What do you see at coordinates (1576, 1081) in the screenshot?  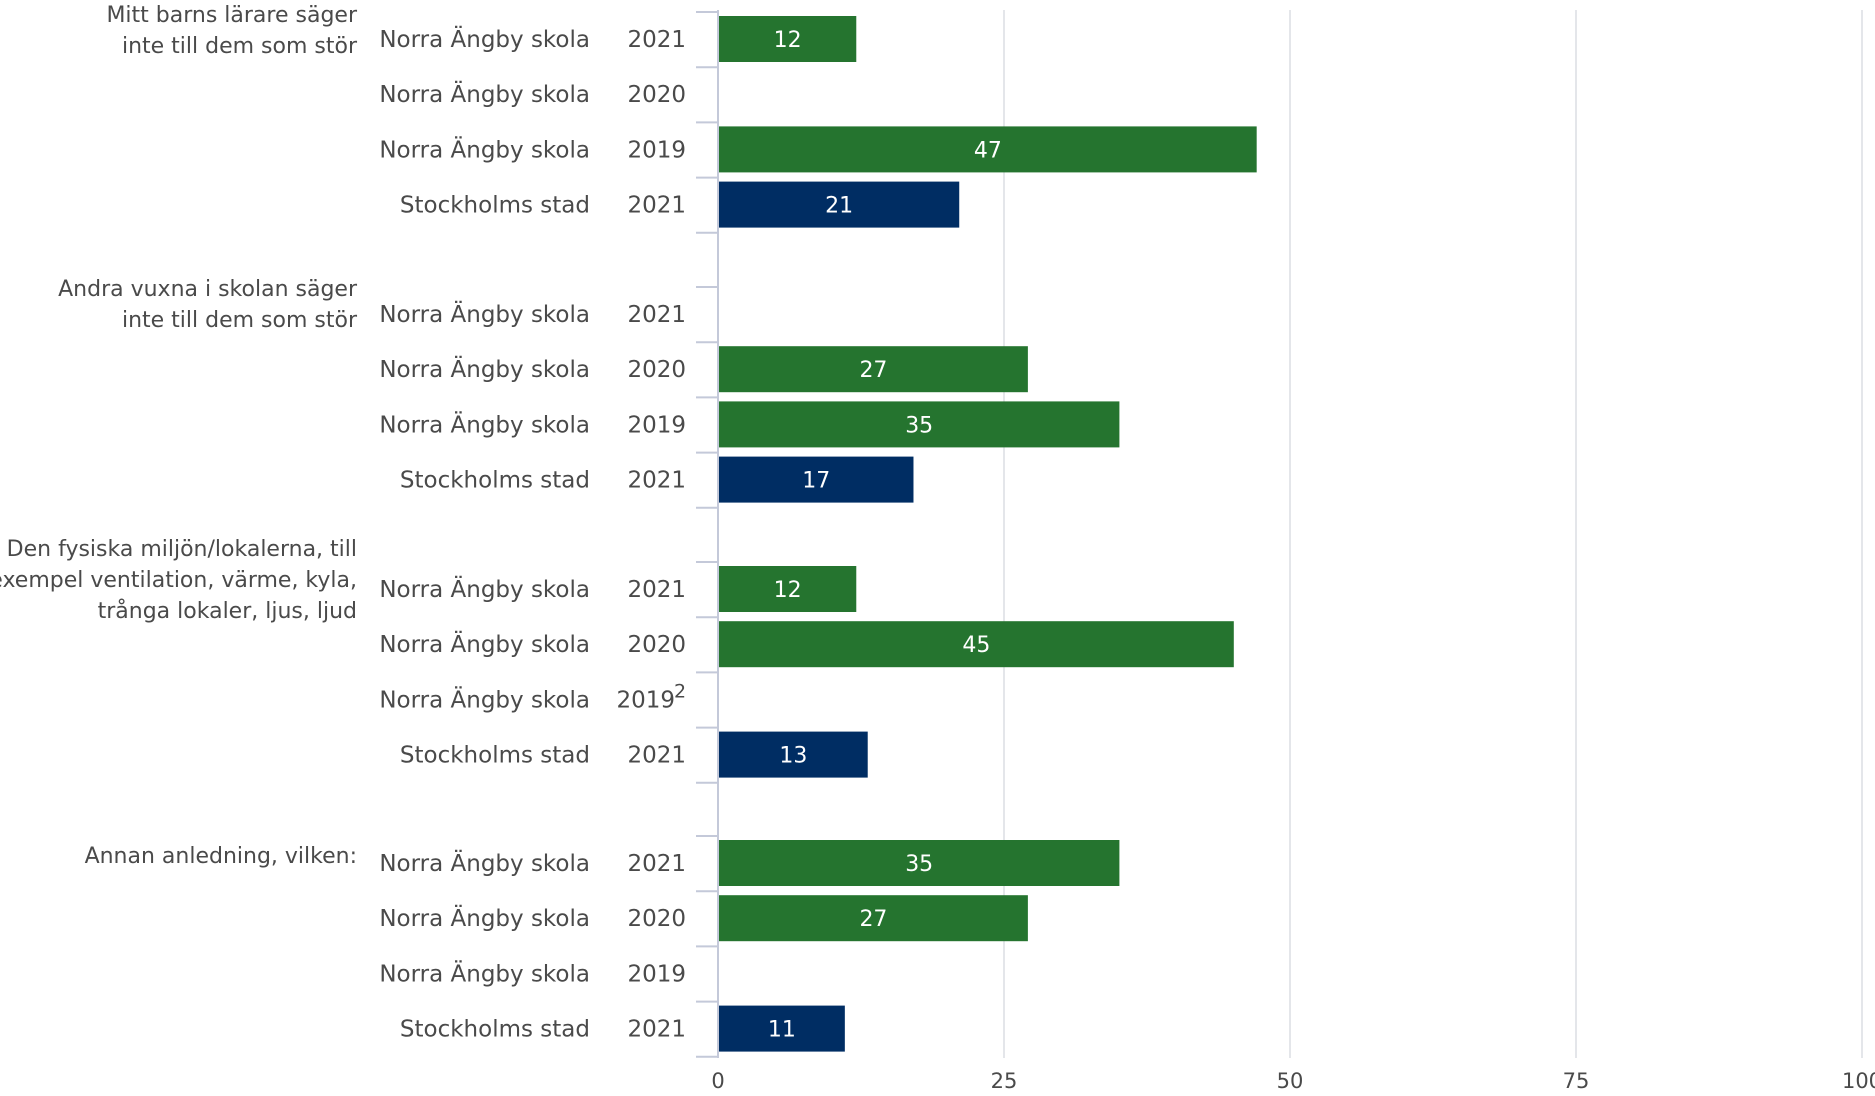 I see `x-tick-label: 75` at bounding box center [1576, 1081].